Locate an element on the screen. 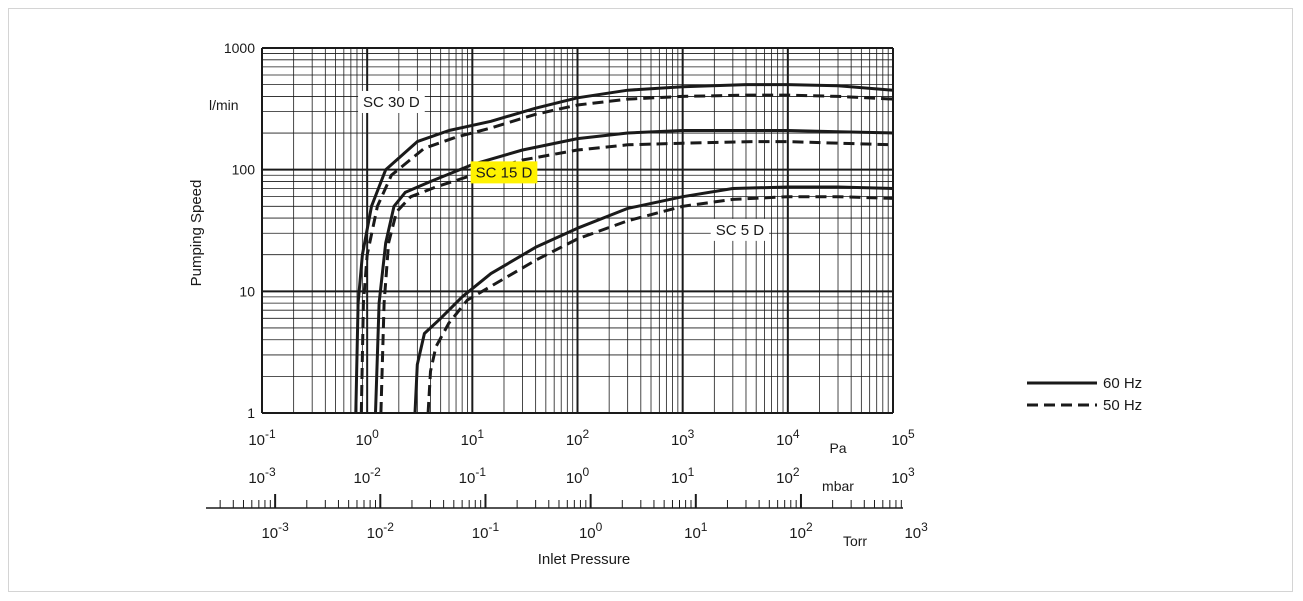  x-tick-label-torr: 10⁻¹ is located at coordinates (486, 531).